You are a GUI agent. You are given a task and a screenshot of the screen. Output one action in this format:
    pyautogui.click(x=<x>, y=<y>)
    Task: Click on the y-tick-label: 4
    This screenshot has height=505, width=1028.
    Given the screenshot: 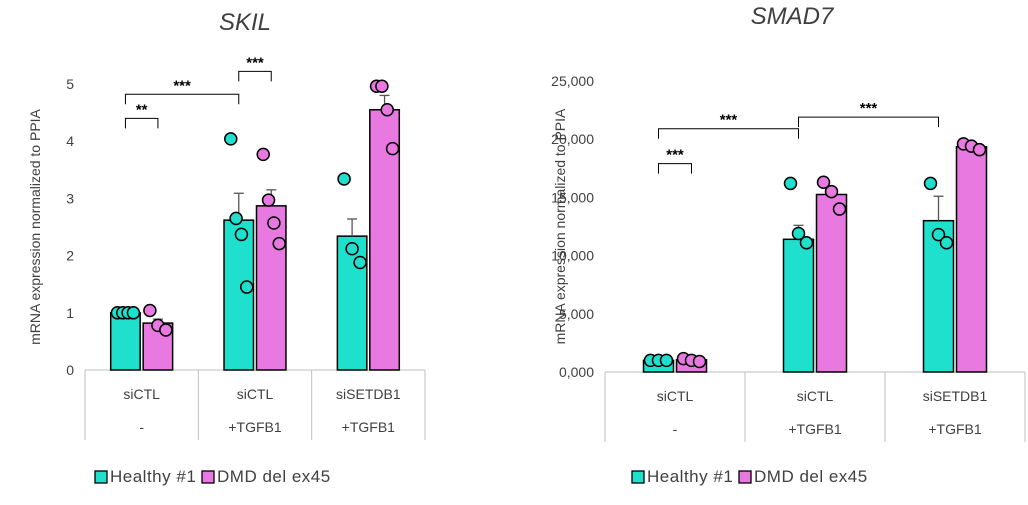 What is the action you would take?
    pyautogui.click(x=70, y=141)
    